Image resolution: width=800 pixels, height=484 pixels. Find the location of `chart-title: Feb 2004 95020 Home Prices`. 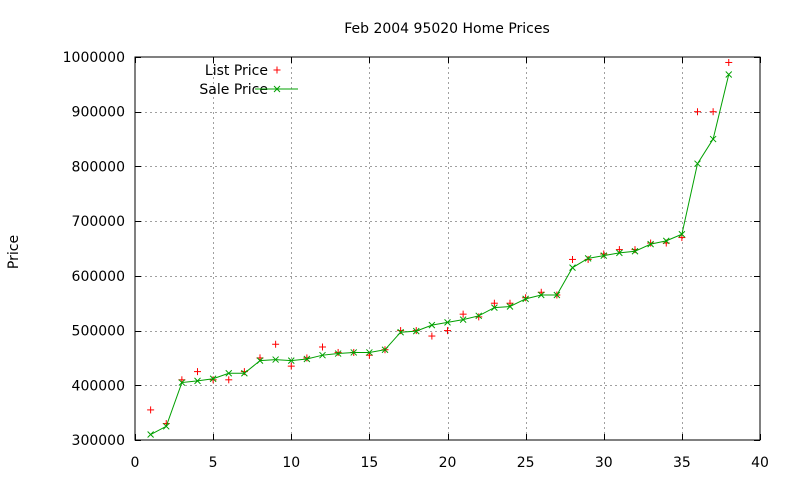

chart-title: Feb 2004 95020 Home Prices is located at coordinates (447, 29).